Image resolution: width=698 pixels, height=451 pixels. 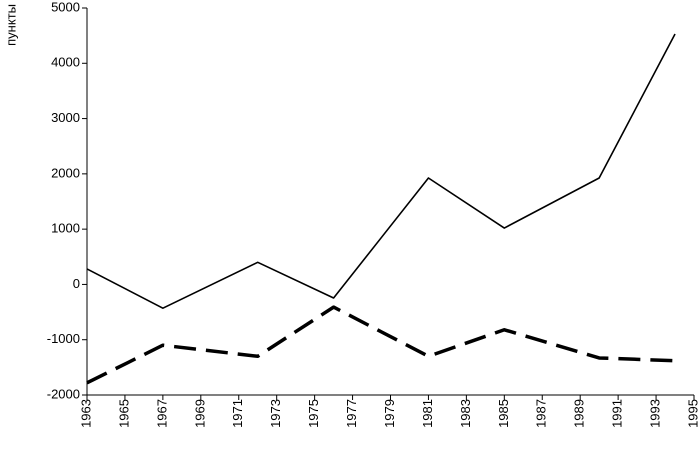 What do you see at coordinates (65, 172) in the screenshot?
I see `y-tick-label: 2000` at bounding box center [65, 172].